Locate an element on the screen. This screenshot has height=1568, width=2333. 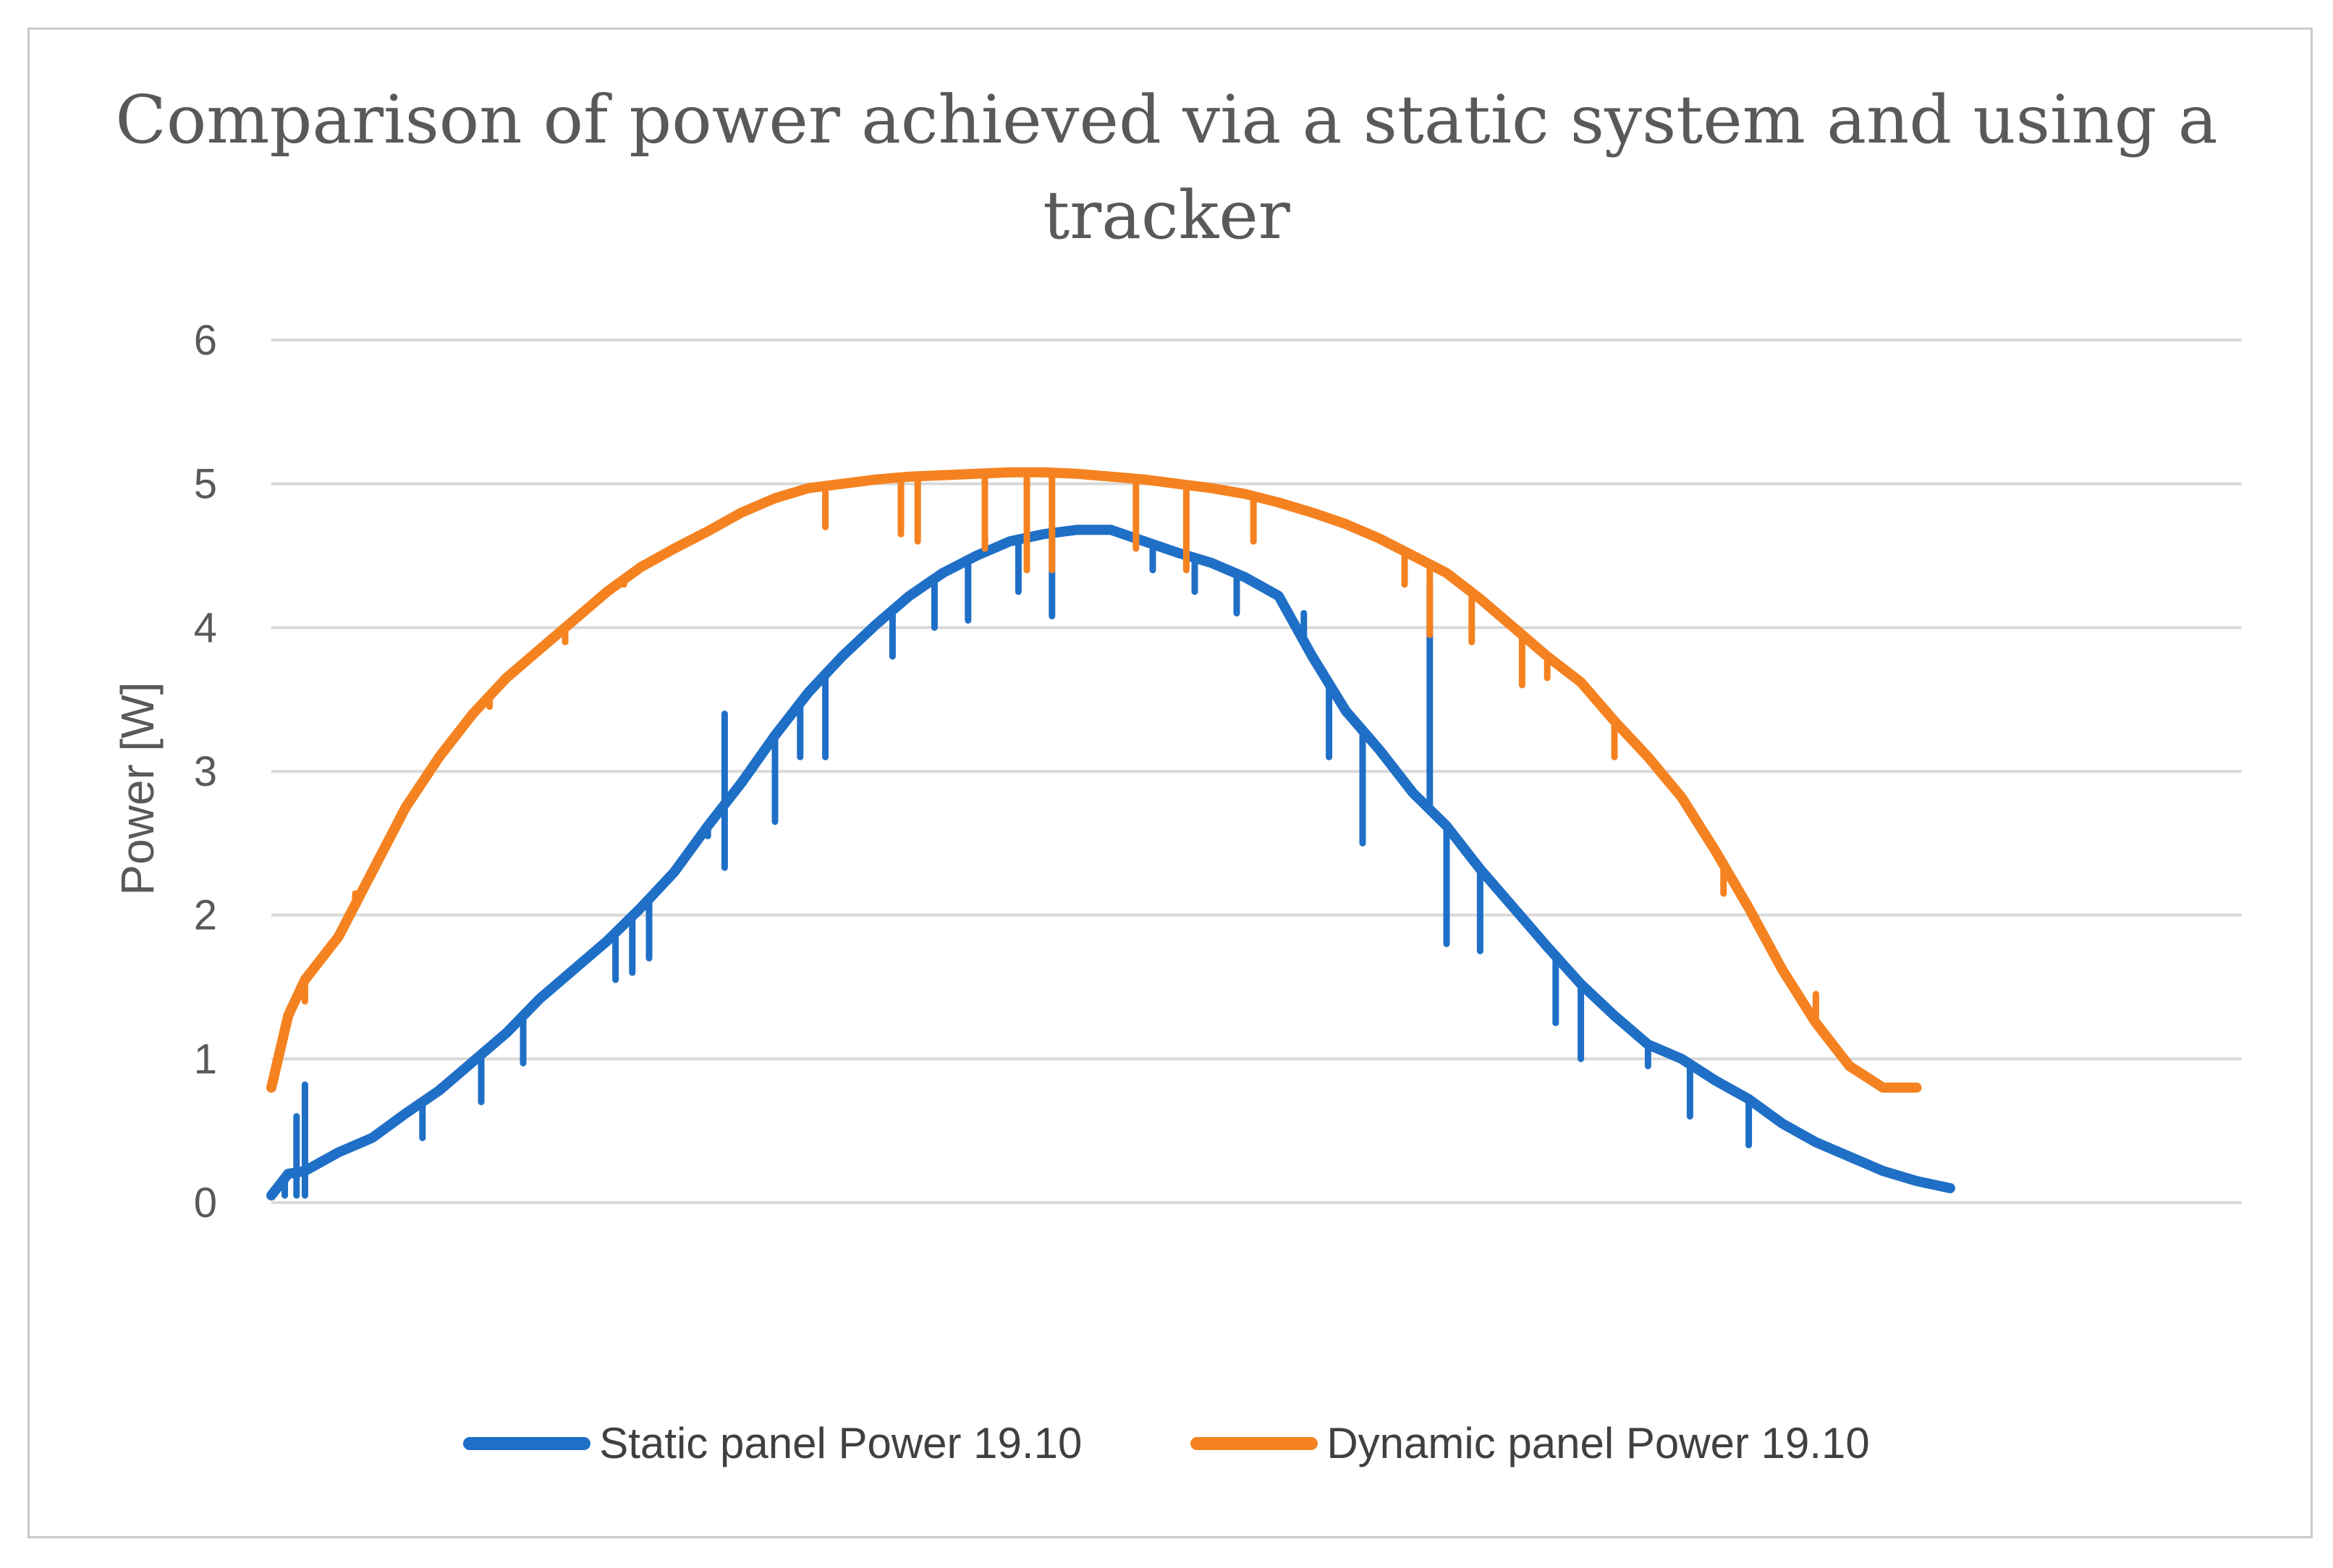
y-axis-ticks: 0 1 2 3 4 5 6 is located at coordinates (205, 771).